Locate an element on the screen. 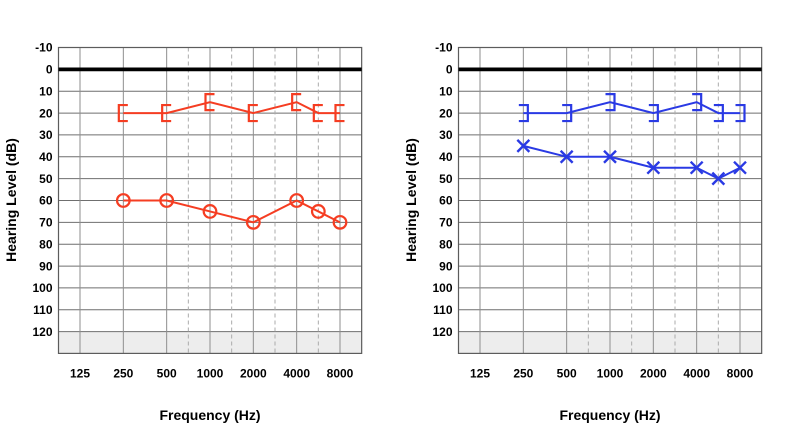  bone-conduction-masked-left-ear-line is located at coordinates (631, 108).